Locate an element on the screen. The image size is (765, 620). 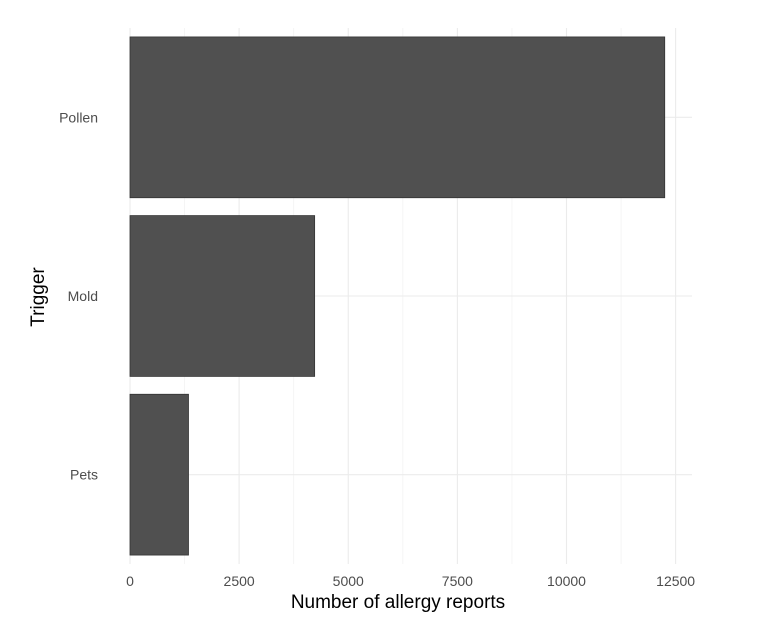
y-tick-label-pets: Pets is located at coordinates (84, 475).